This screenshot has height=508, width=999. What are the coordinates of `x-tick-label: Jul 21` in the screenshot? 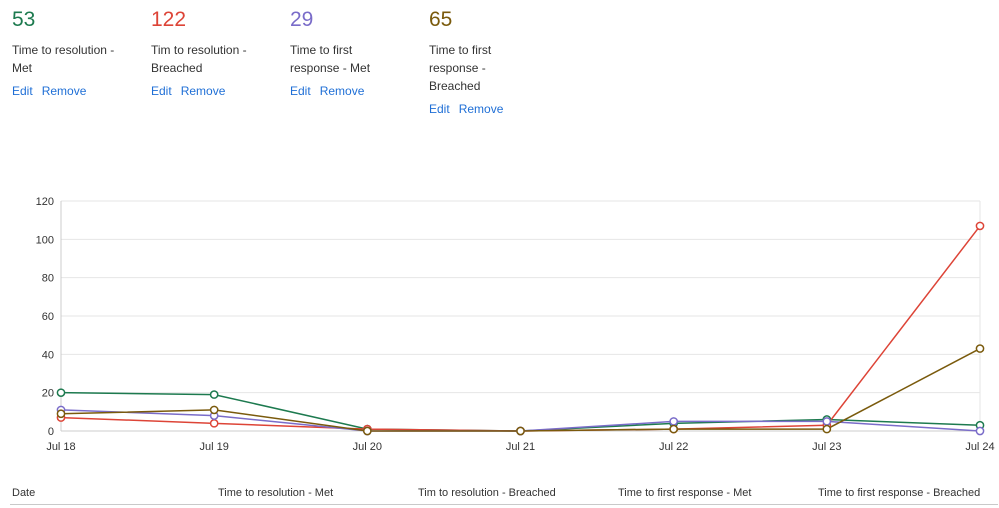 It's located at (520, 447).